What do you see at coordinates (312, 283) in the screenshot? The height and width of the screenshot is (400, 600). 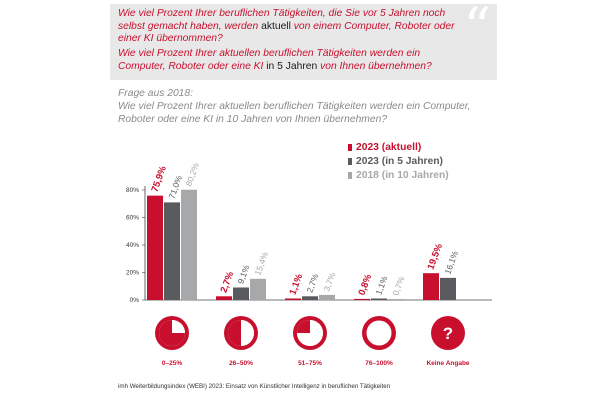 I see `bar-value-label: 2,7%` at bounding box center [312, 283].